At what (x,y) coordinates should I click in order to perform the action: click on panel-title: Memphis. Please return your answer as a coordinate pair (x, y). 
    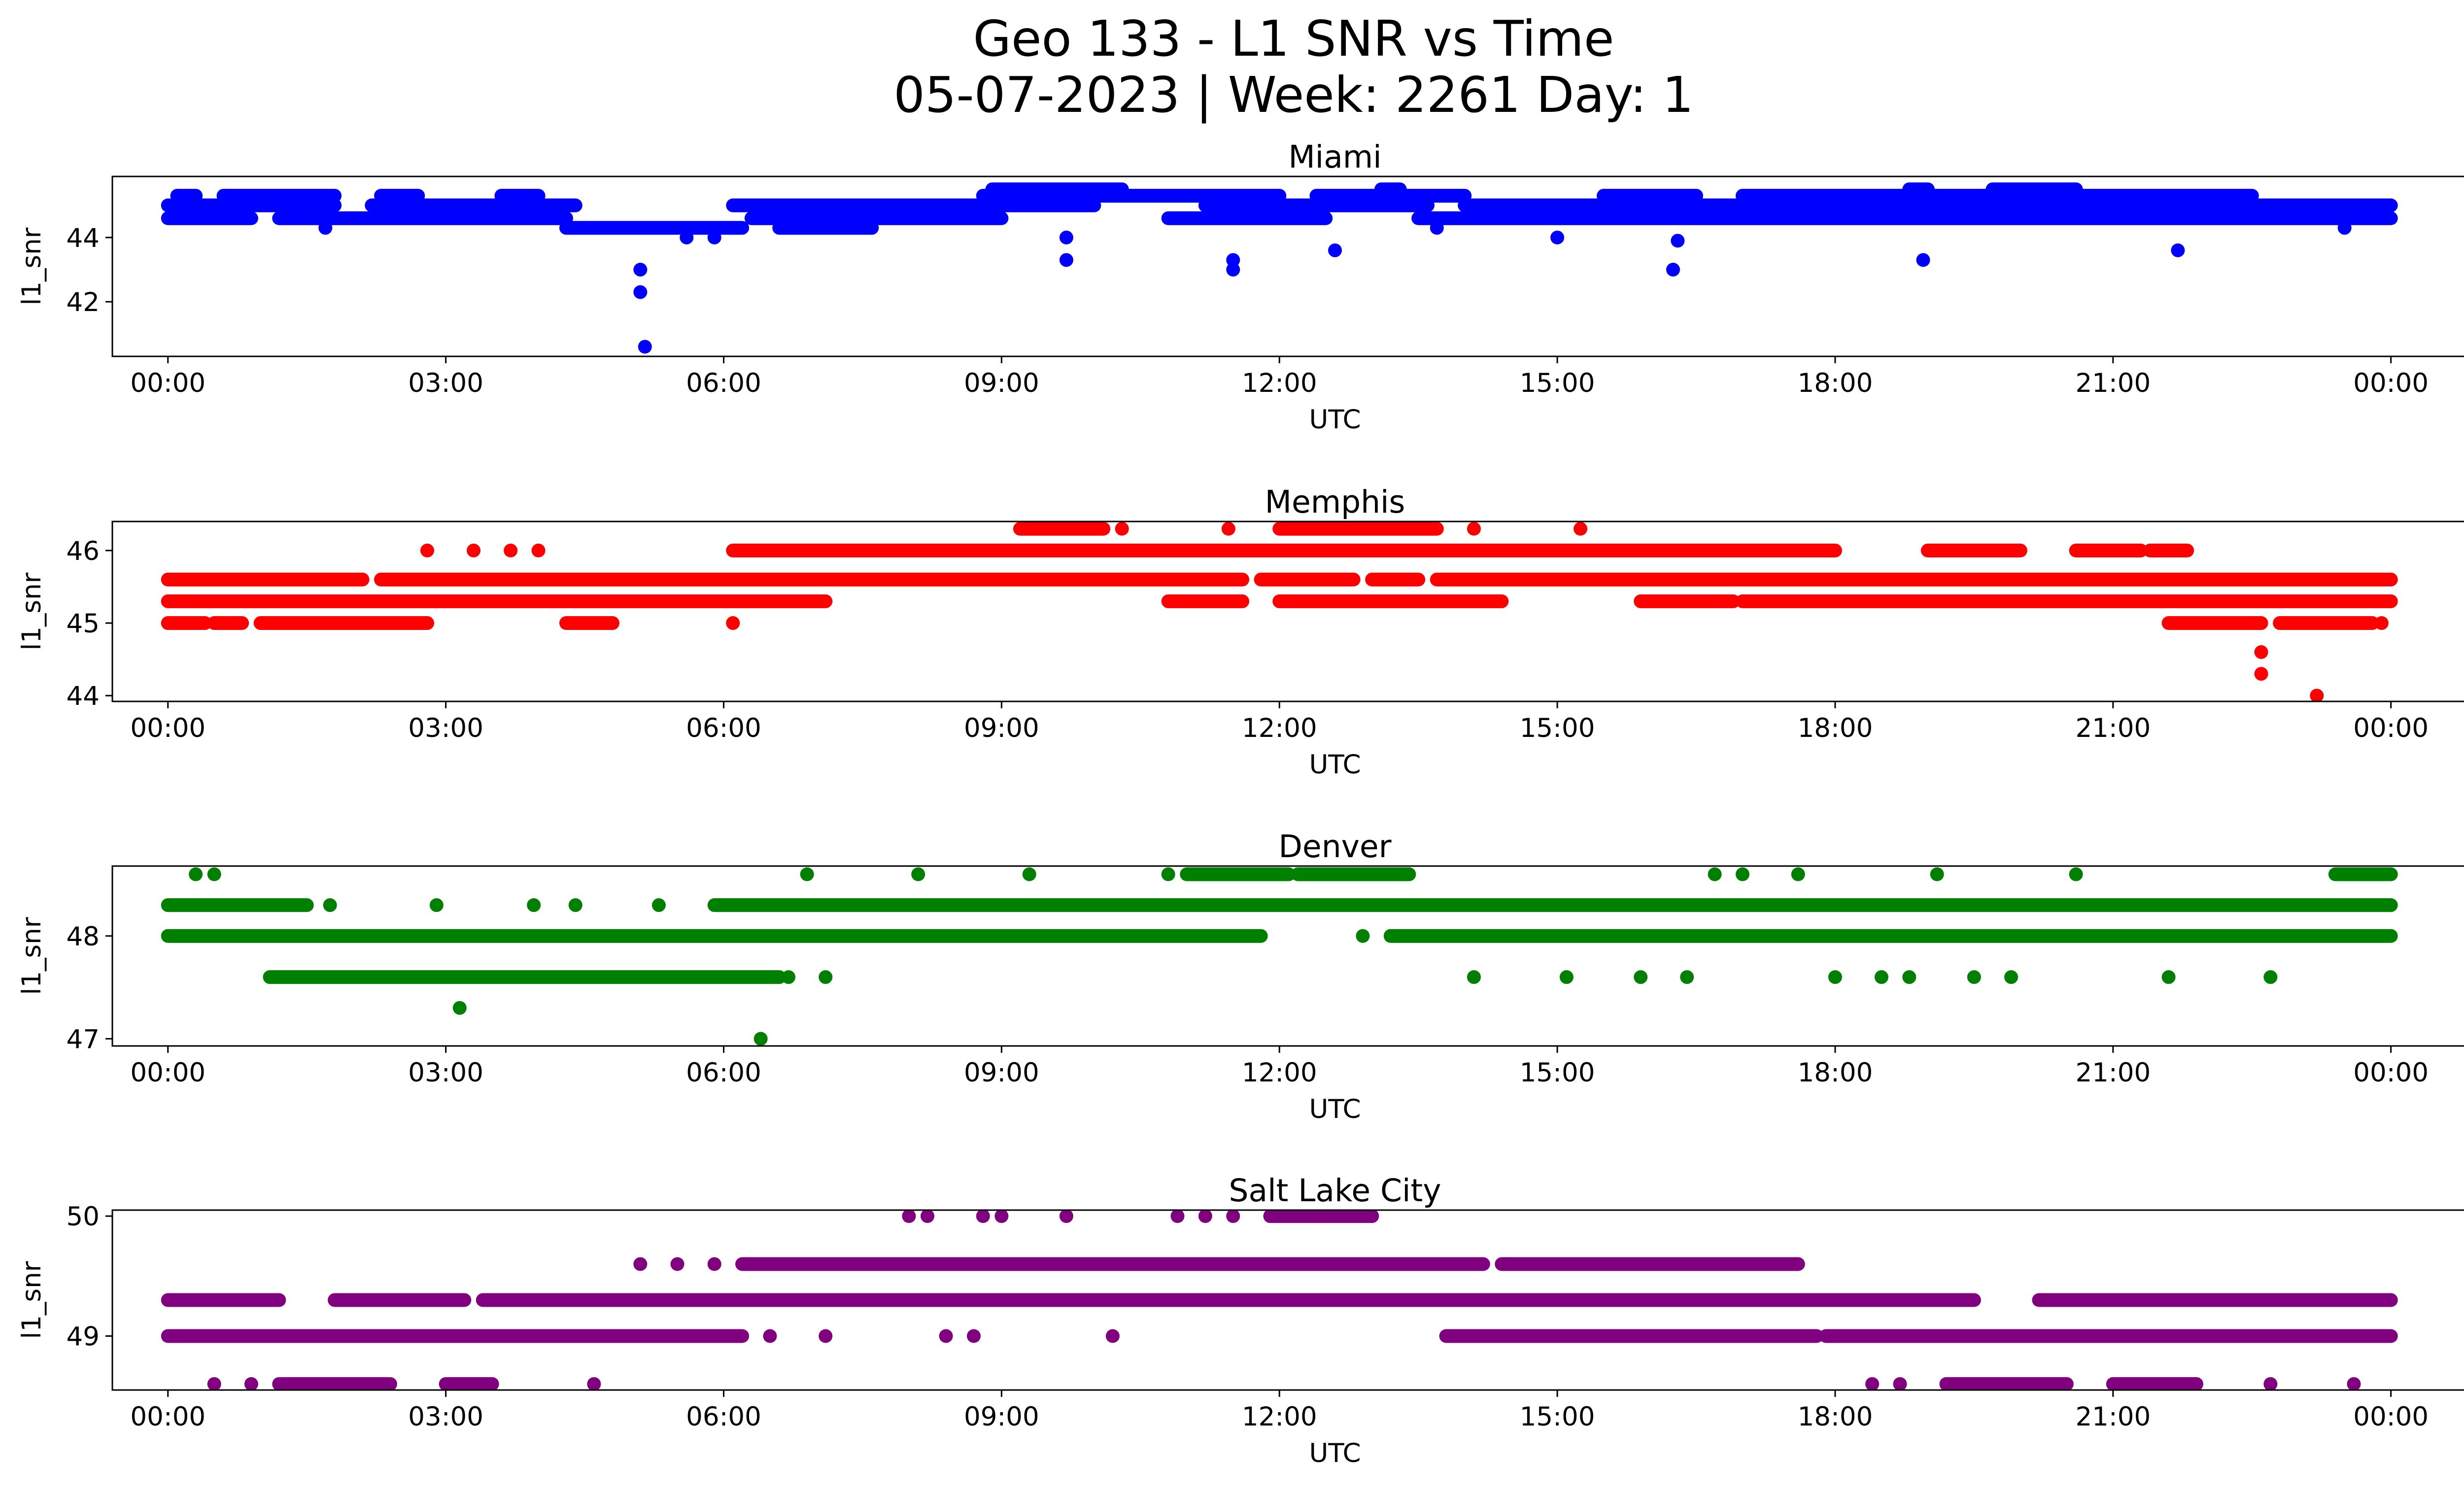
    Looking at the image, I should click on (1335, 502).